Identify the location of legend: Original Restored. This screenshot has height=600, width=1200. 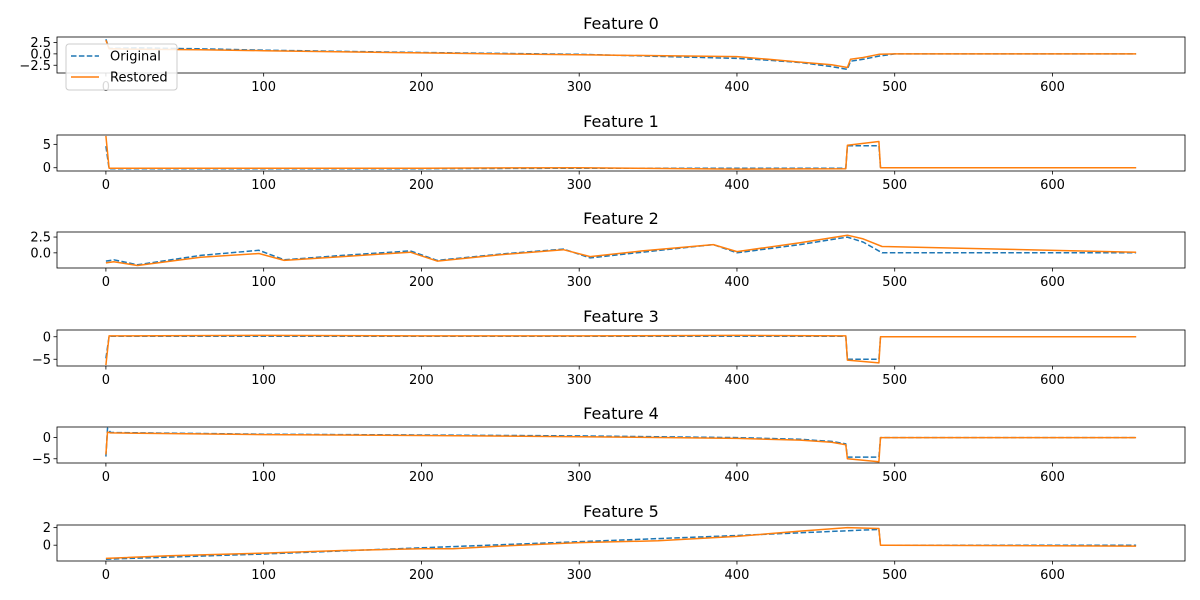
(121, 67).